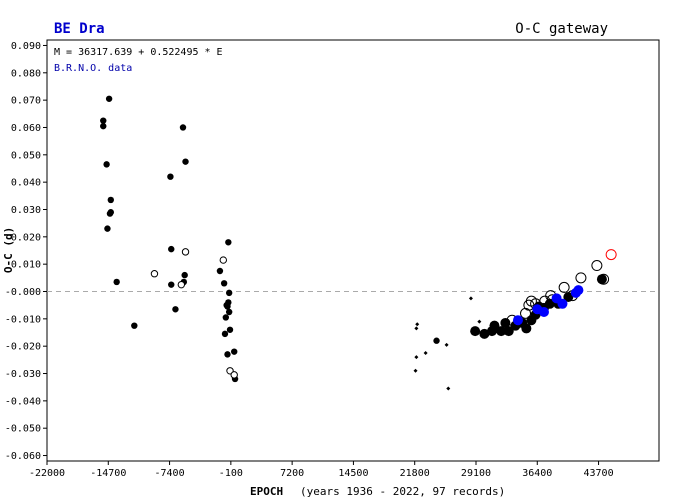 This screenshot has height=500, width=700. I want to click on y-tick-label: 0.030, so click(26, 210).